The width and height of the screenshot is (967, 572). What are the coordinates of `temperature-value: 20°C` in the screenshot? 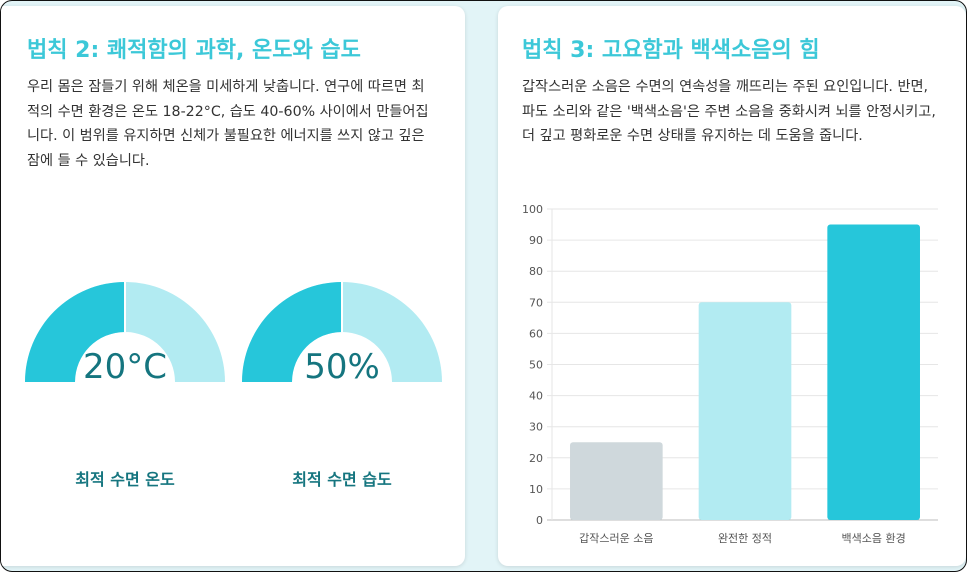 It's located at (124, 367).